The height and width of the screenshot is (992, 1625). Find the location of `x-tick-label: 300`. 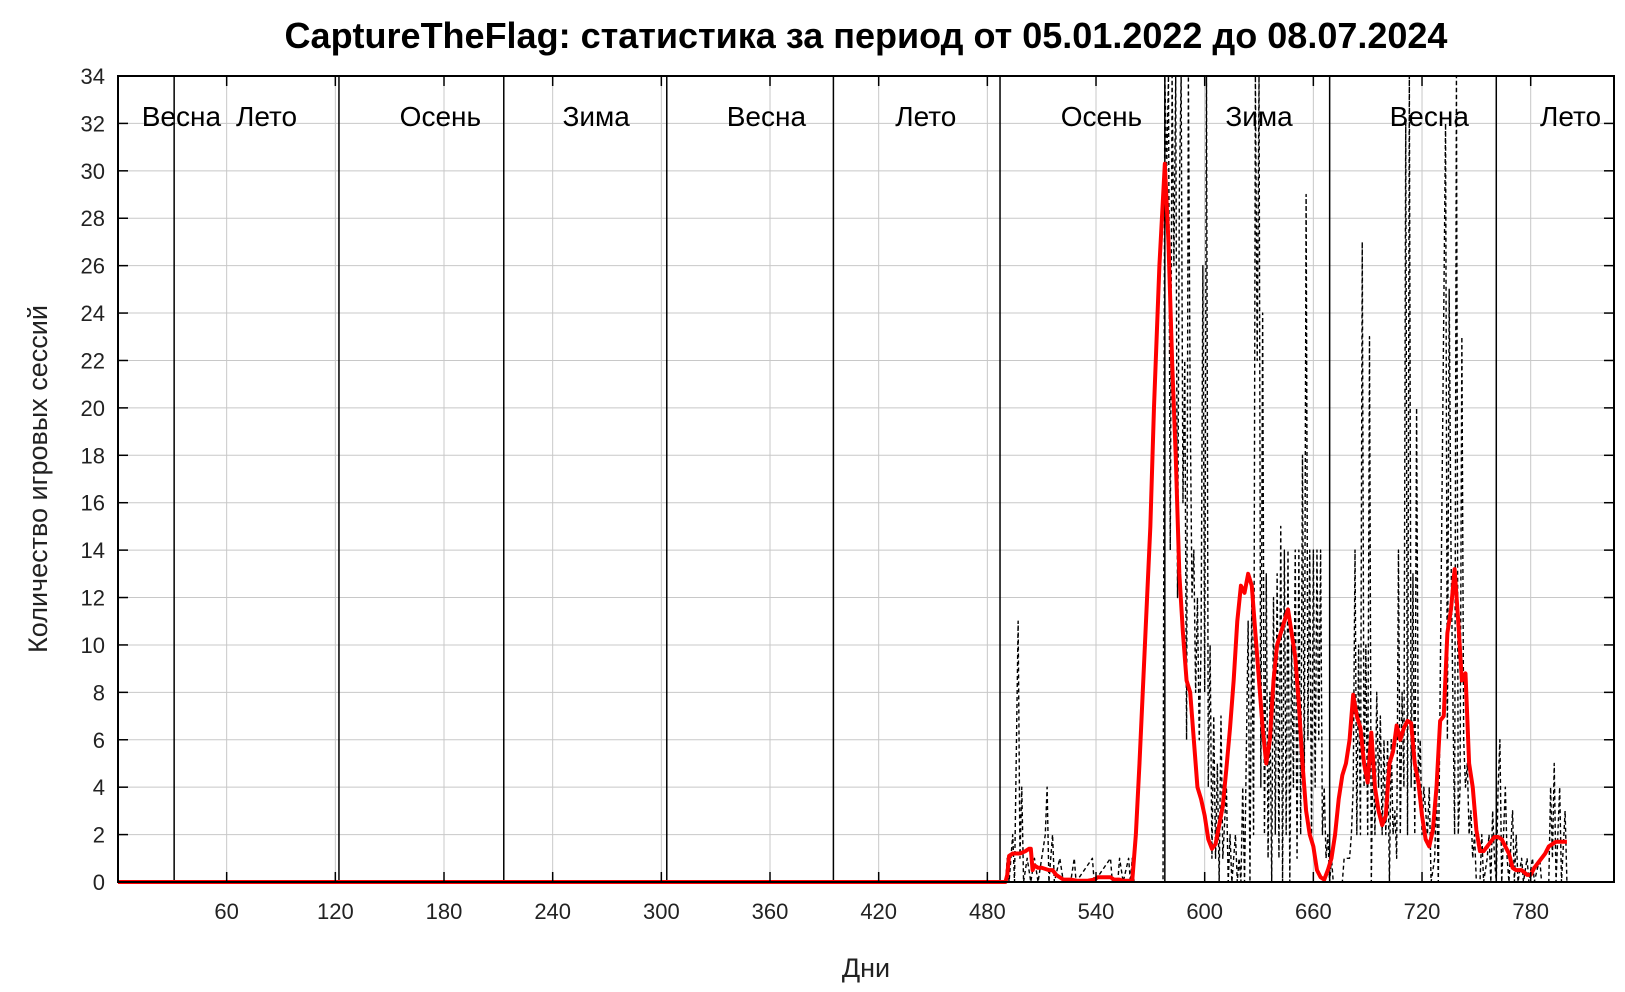

x-tick-label: 300 is located at coordinates (661, 911).